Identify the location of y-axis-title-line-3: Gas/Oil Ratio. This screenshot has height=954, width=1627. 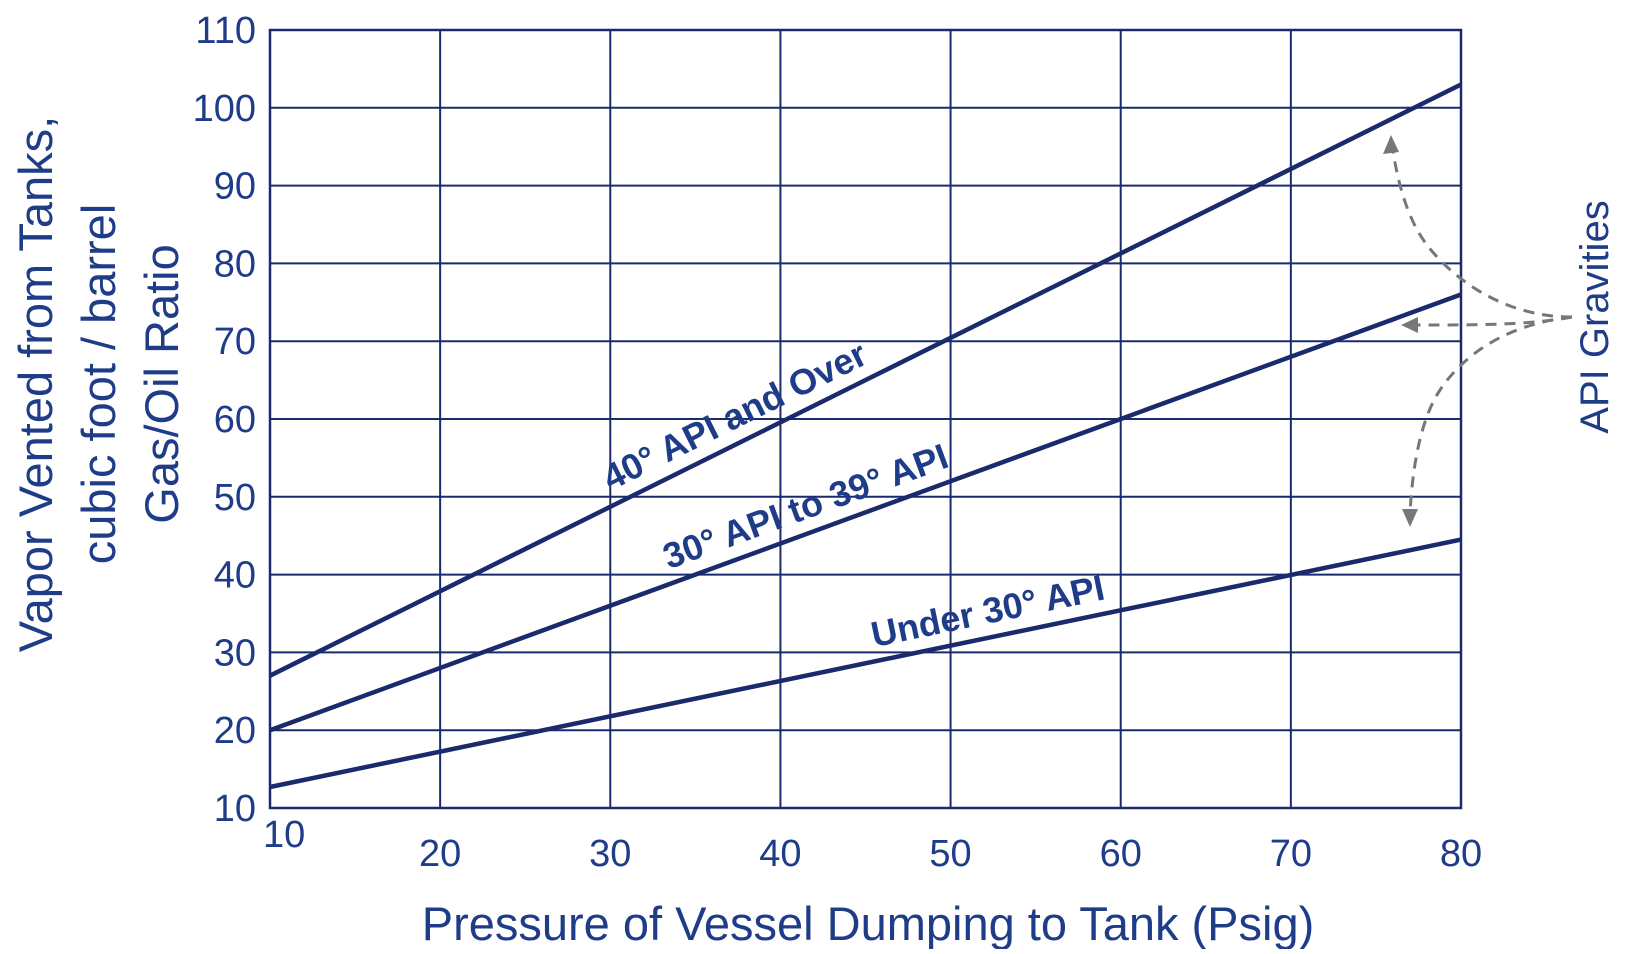
(161, 383).